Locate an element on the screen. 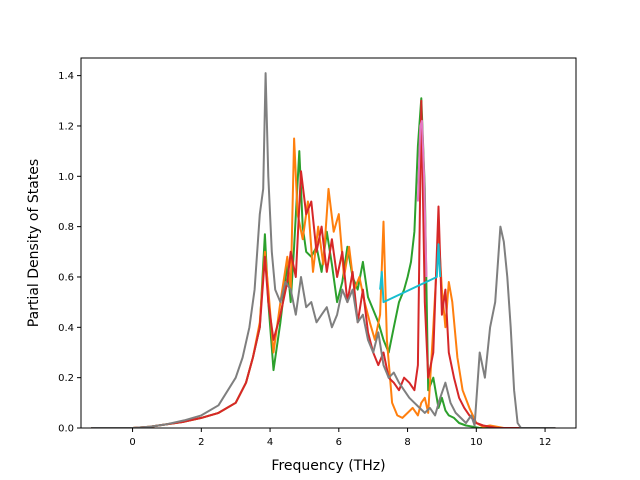 Image resolution: width=640 pixels, height=480 pixels. x-tick-label: 0 is located at coordinates (132, 442).